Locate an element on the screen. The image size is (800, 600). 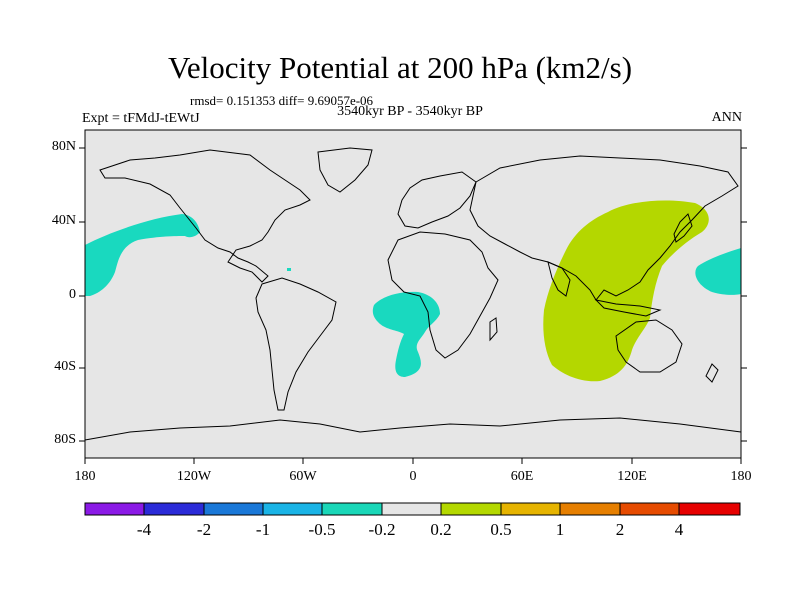
coast-antarctica is located at coordinates (413, 429).